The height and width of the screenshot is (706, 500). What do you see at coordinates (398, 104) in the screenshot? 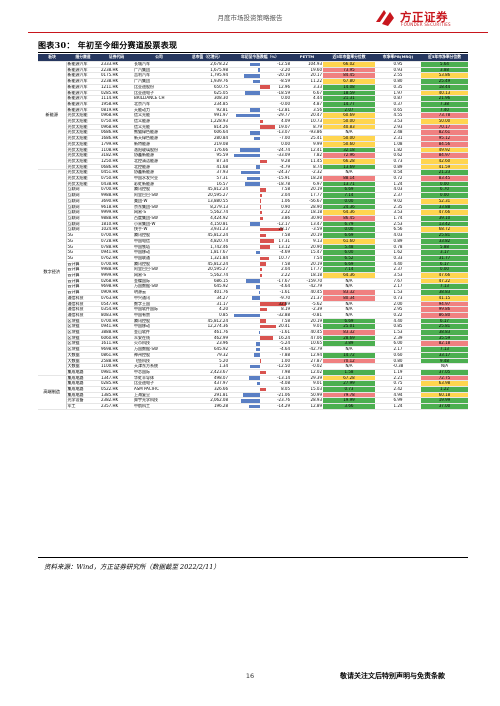
I see `table-cell: 0.37` at bounding box center [398, 104].